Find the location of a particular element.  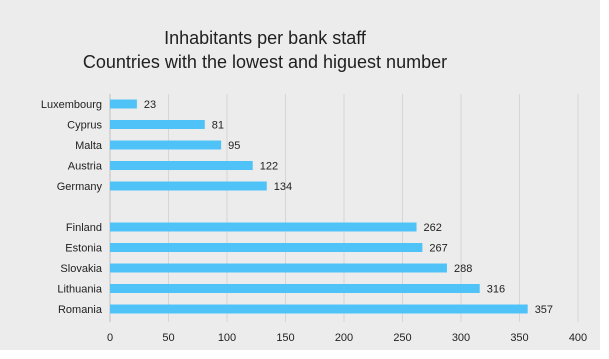

value-label: 288 is located at coordinates (463, 269).